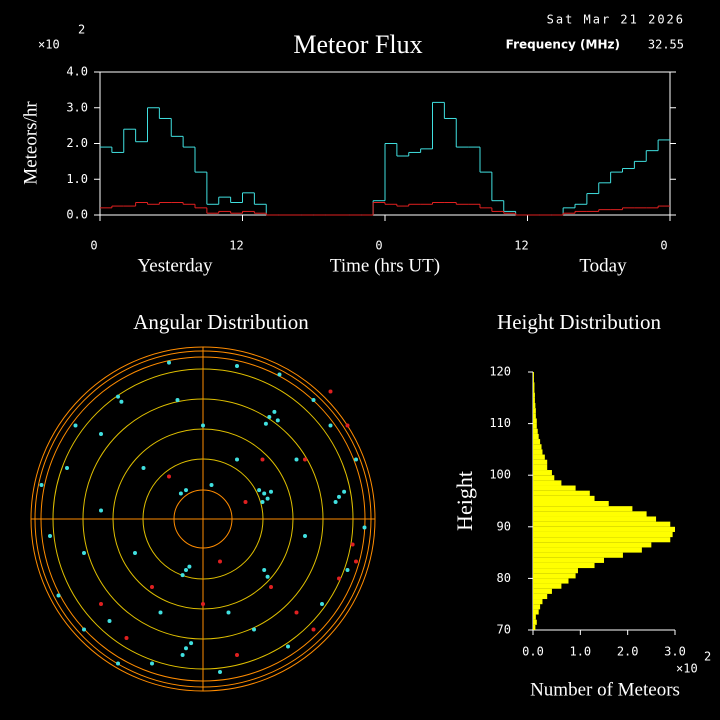 The width and height of the screenshot is (720, 720). I want to click on y-axis-label: Meteors/hr, so click(30, 143).